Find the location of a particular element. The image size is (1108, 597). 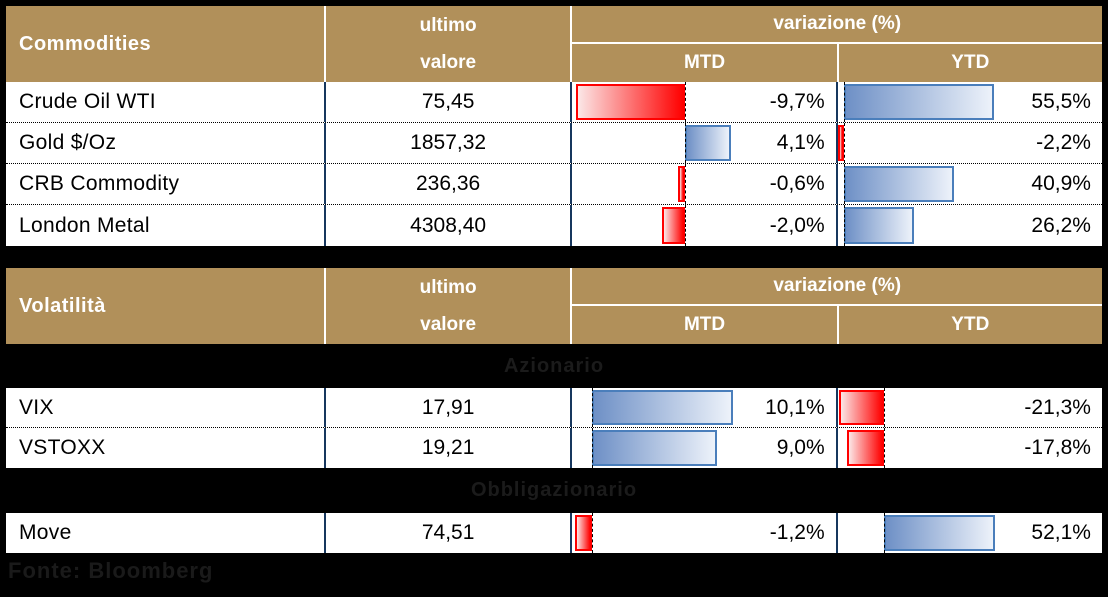

last-value: 74,51 is located at coordinates (447, 533).